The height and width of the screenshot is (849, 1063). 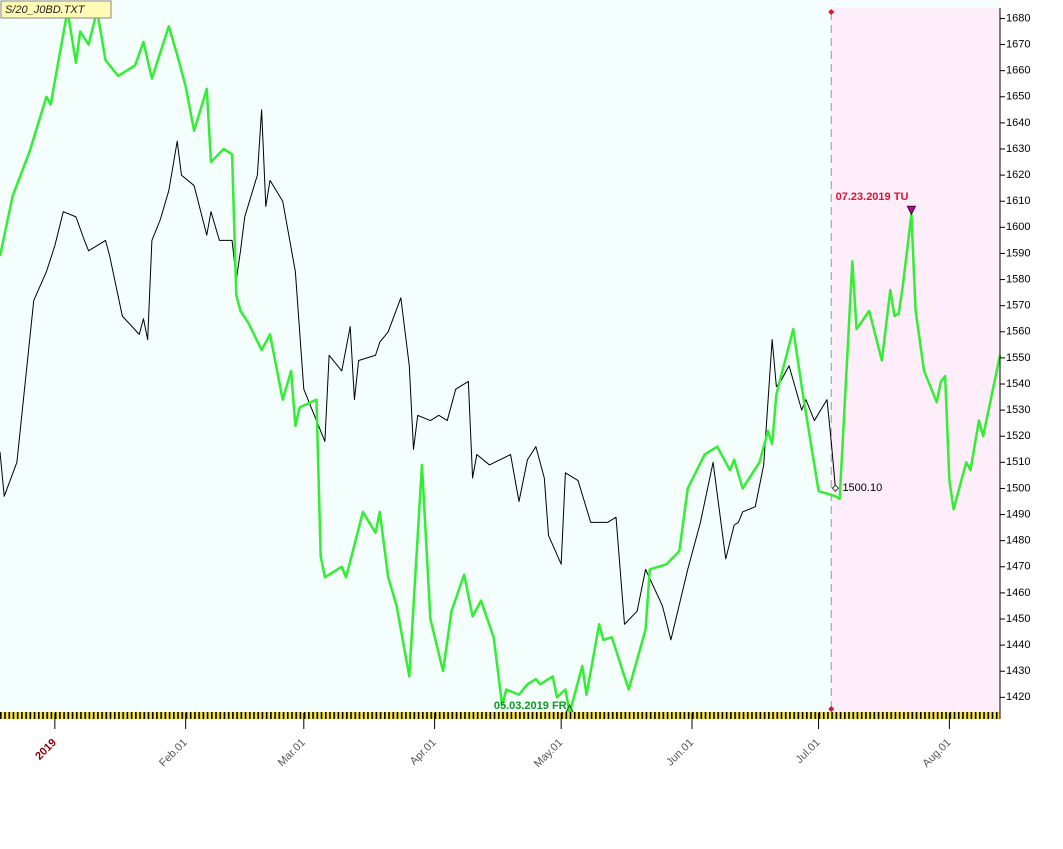 What do you see at coordinates (1018, 645) in the screenshot?
I see `y-tick-label: 1440` at bounding box center [1018, 645].